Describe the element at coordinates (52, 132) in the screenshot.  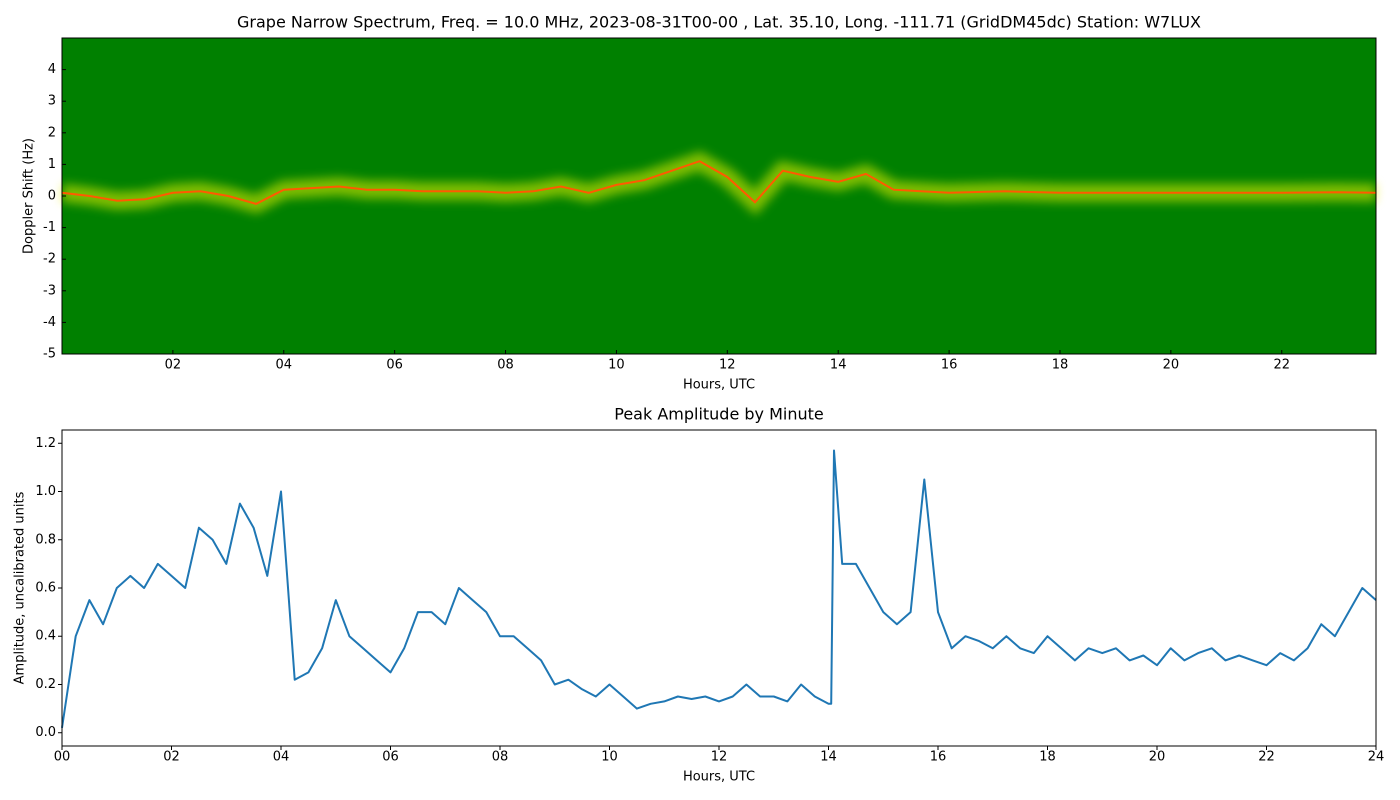
I see `y-tick-label: 2` at that location.